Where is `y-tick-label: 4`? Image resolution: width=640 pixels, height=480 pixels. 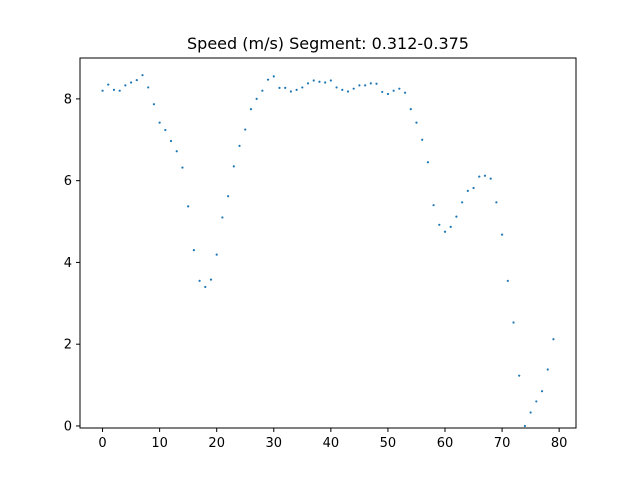 y-tick-label: 4 is located at coordinates (68, 263).